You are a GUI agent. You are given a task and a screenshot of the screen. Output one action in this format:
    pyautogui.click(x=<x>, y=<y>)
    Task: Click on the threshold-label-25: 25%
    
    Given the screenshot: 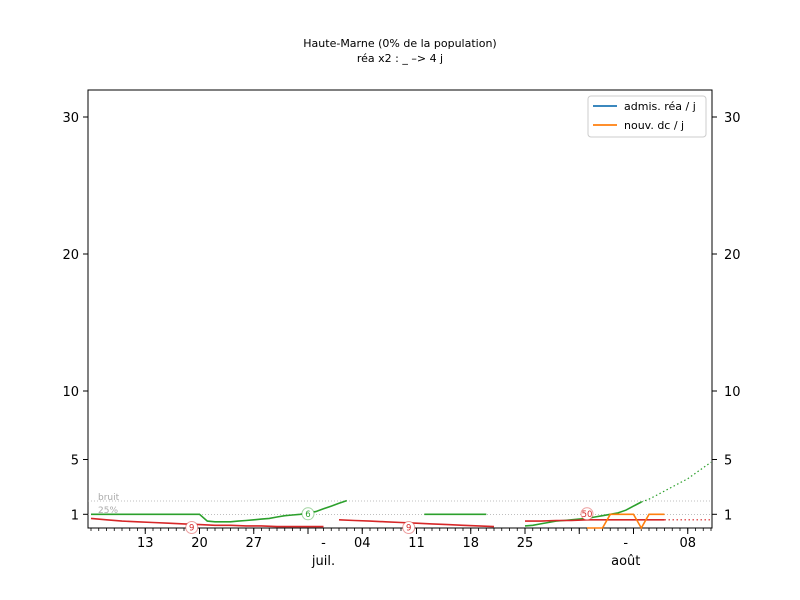 What is the action you would take?
    pyautogui.click(x=108, y=511)
    